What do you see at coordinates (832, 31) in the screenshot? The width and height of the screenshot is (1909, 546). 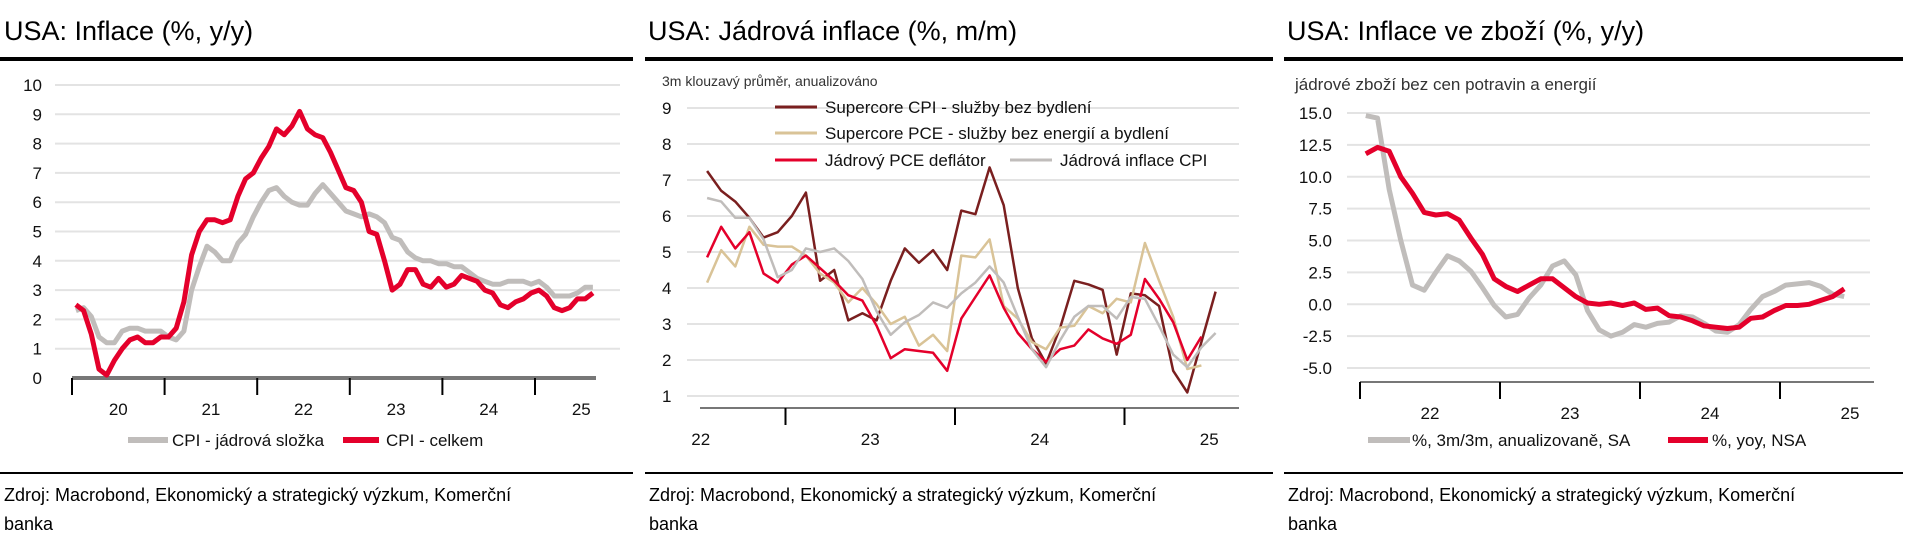 I see `chart-title: USA: Jádrová inflace (%, m/m)` at bounding box center [832, 31].